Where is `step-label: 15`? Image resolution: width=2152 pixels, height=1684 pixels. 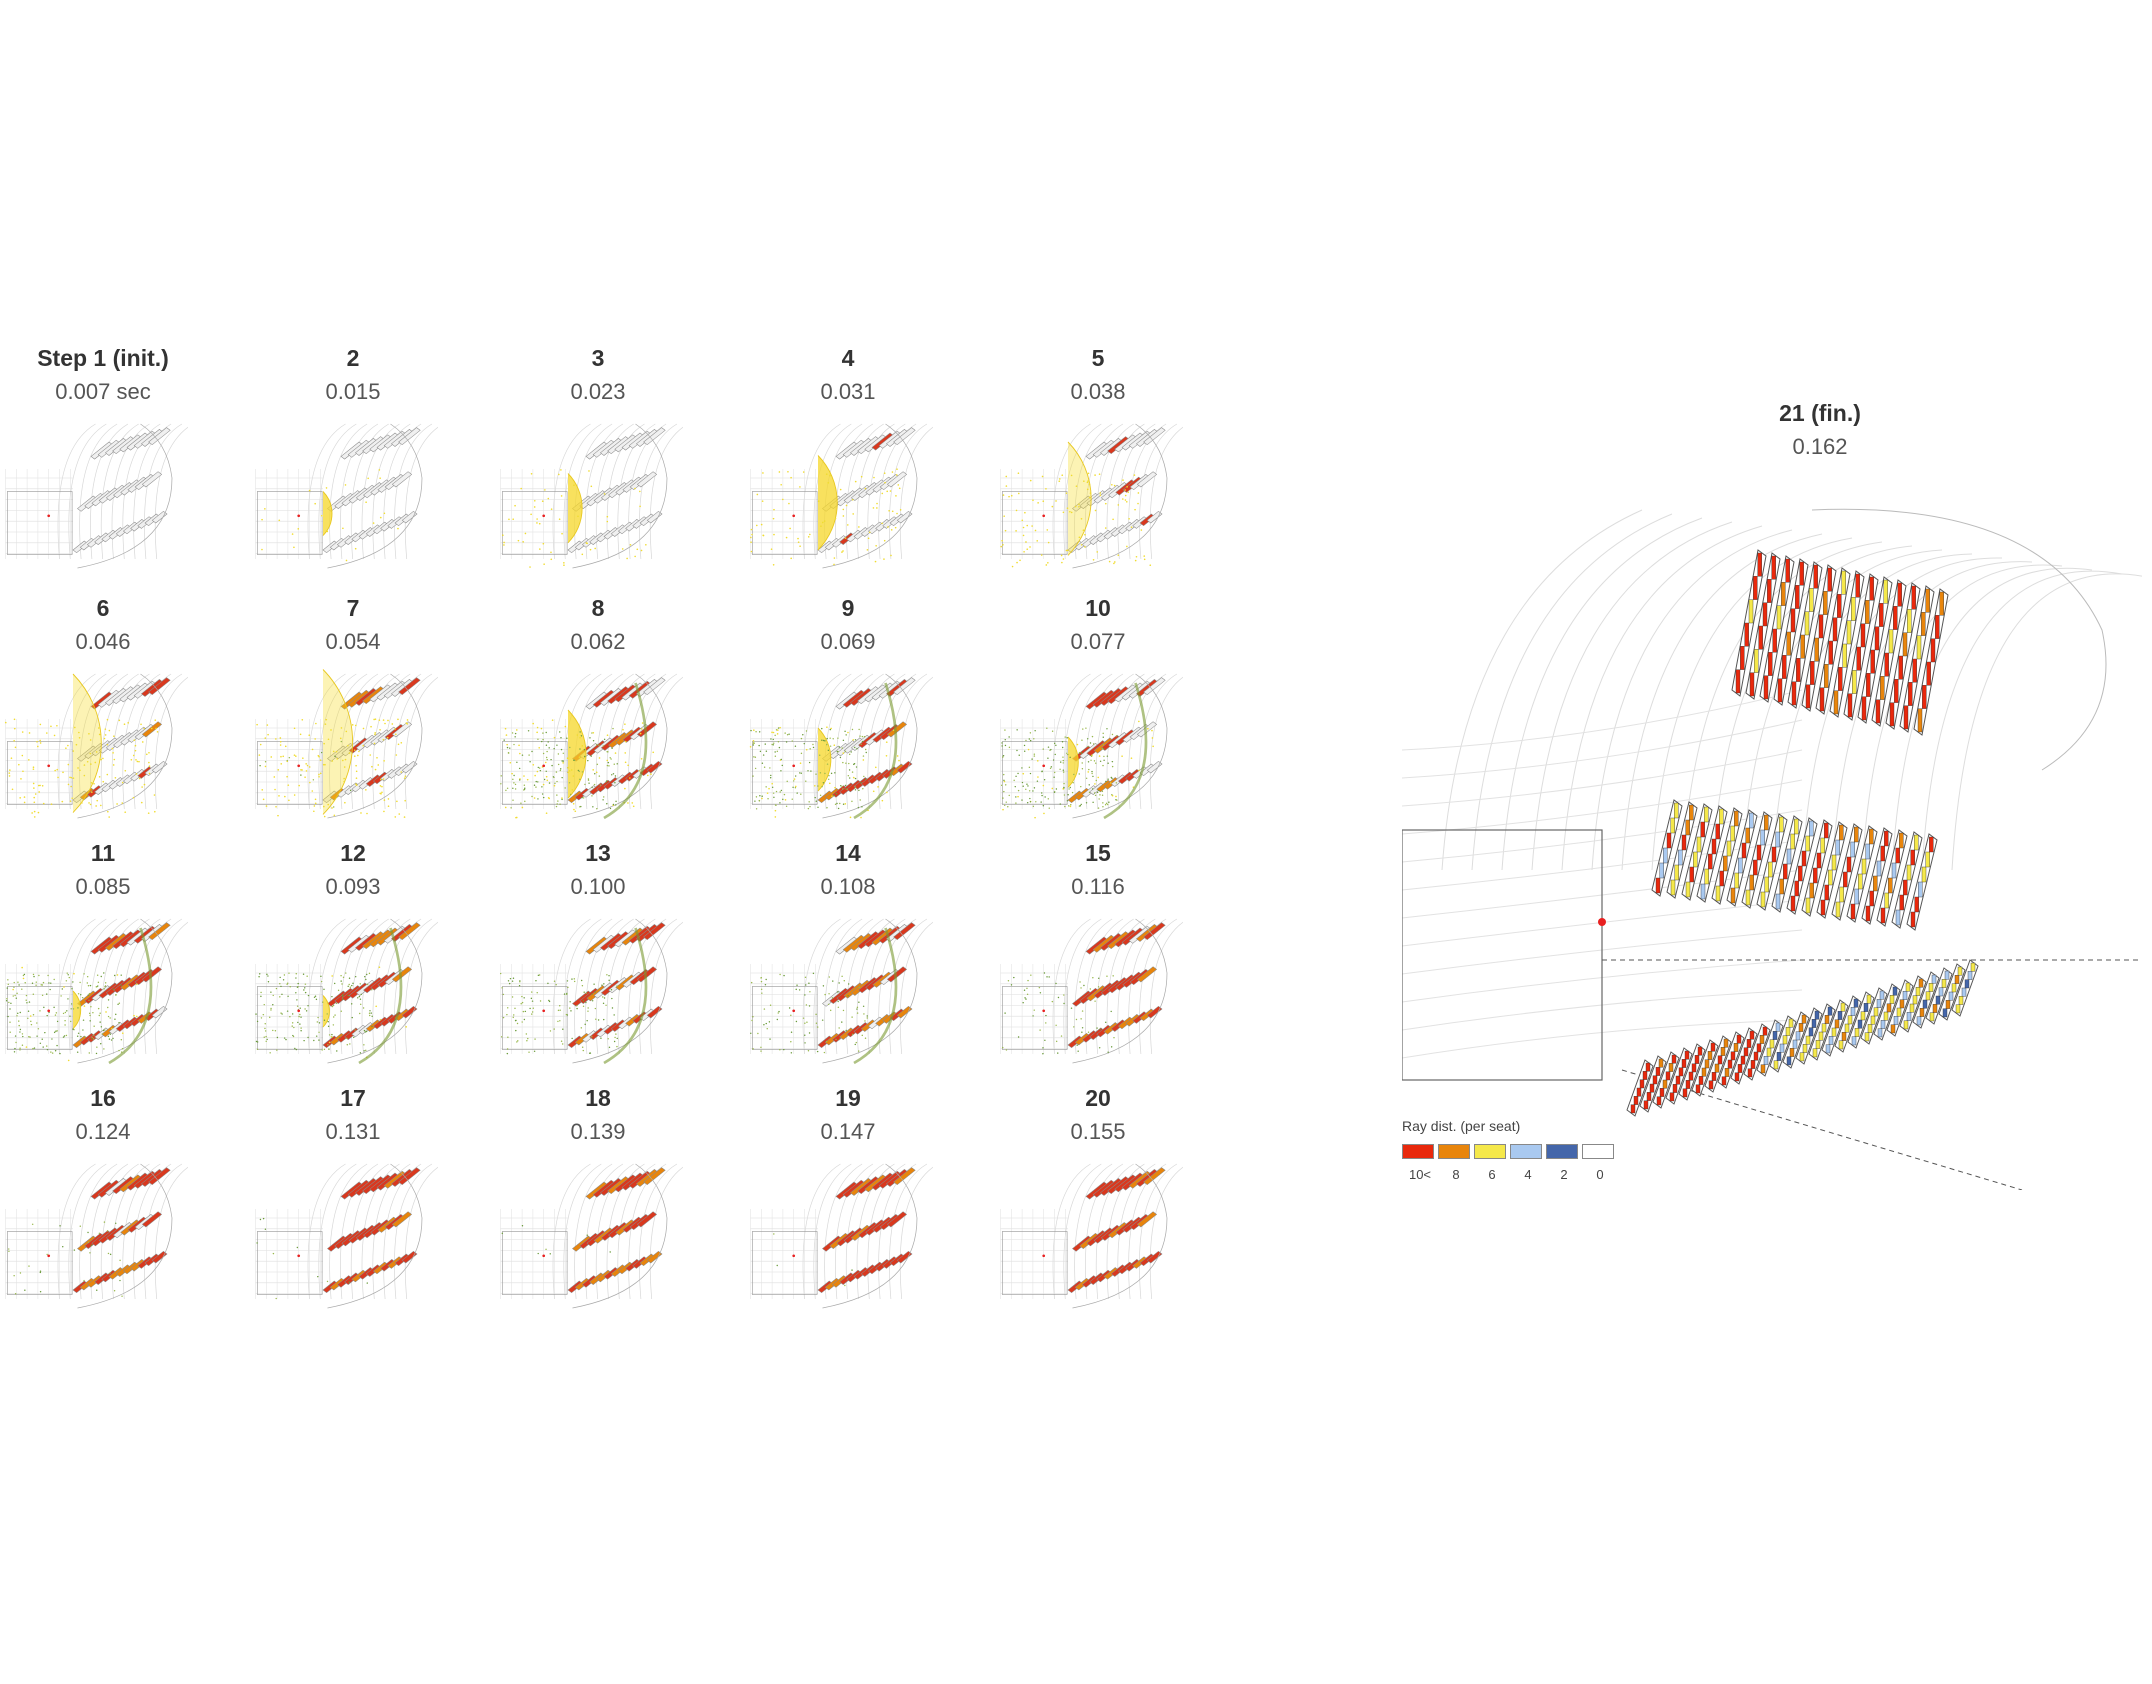 step-label: 15 is located at coordinates (1098, 853).